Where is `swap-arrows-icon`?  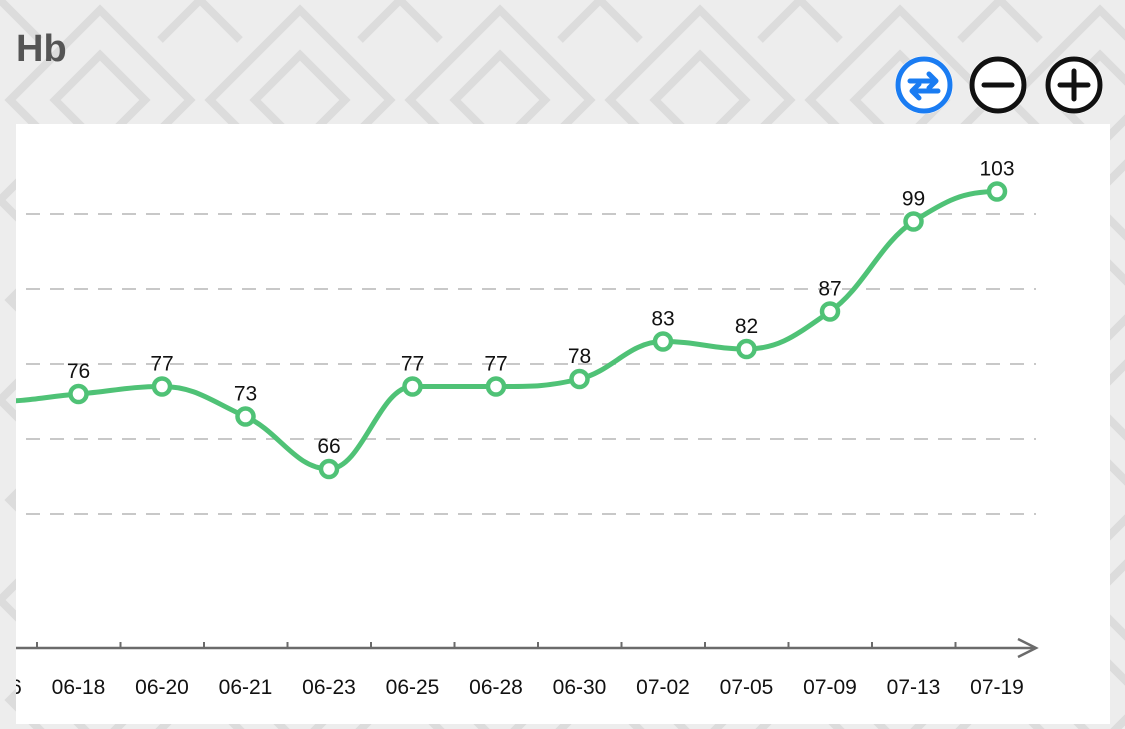
swap-arrows-icon is located at coordinates (924, 85).